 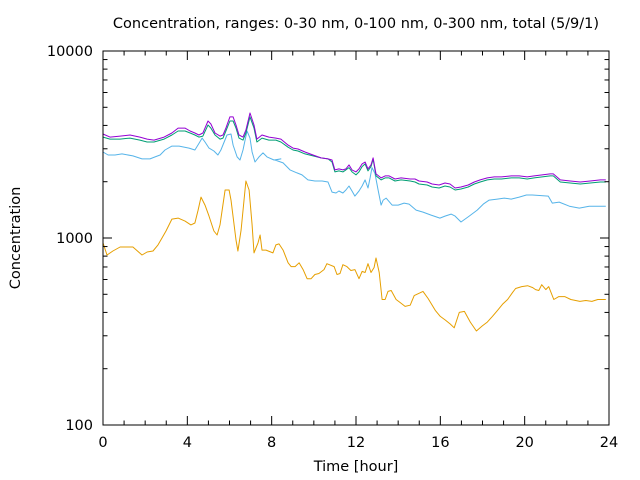 What do you see at coordinates (356, 443) in the screenshot?
I see `x-tick-label: 12` at bounding box center [356, 443].